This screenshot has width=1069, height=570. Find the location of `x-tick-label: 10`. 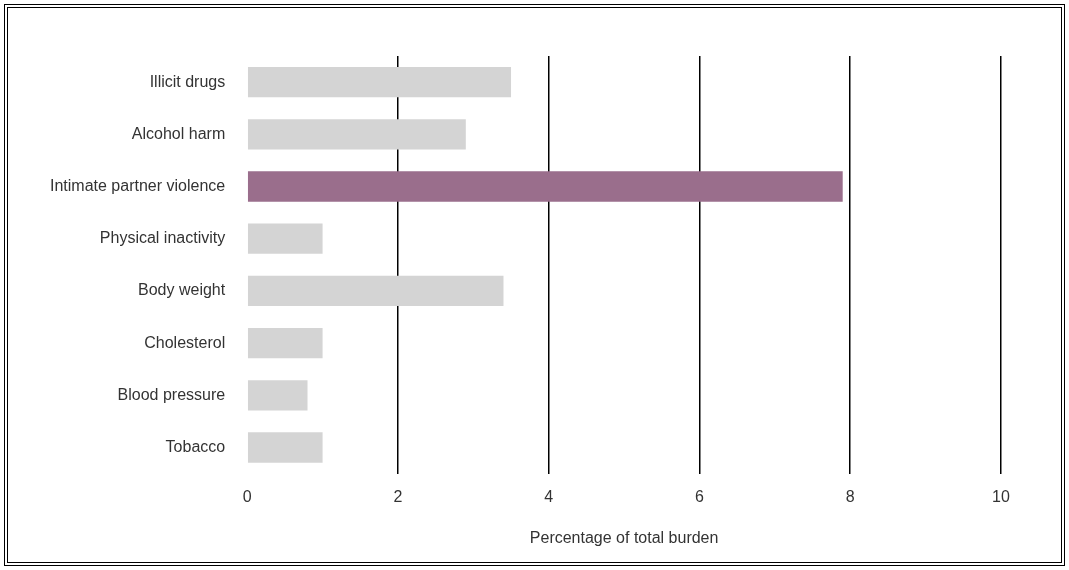

x-tick-label: 10 is located at coordinates (1001, 496).